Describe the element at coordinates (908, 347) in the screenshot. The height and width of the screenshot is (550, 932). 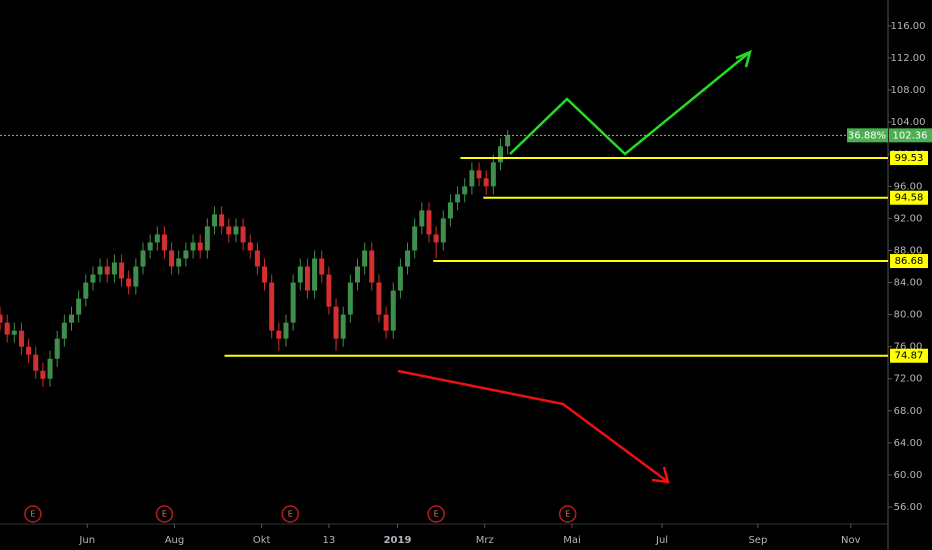
I see `y-tick-label: 76.00` at that location.